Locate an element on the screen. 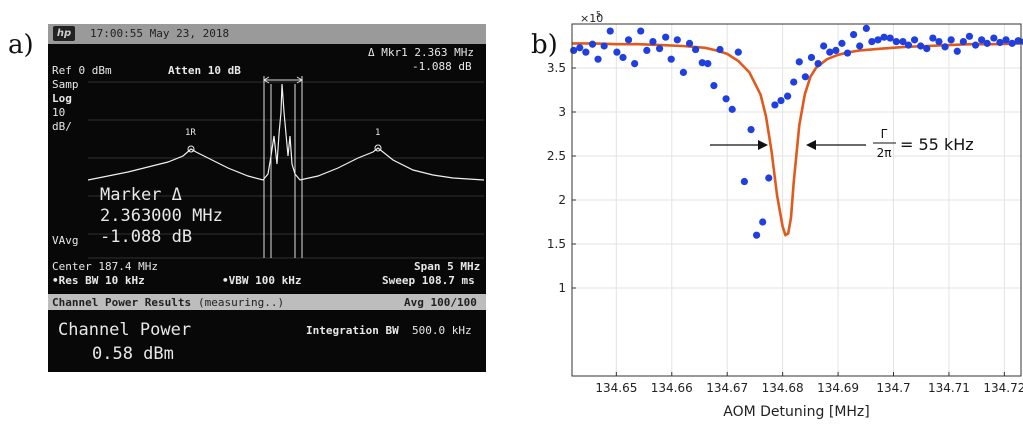 This screenshot has width=1023, height=432. x-tick-label: 134.65 is located at coordinates (616, 388).